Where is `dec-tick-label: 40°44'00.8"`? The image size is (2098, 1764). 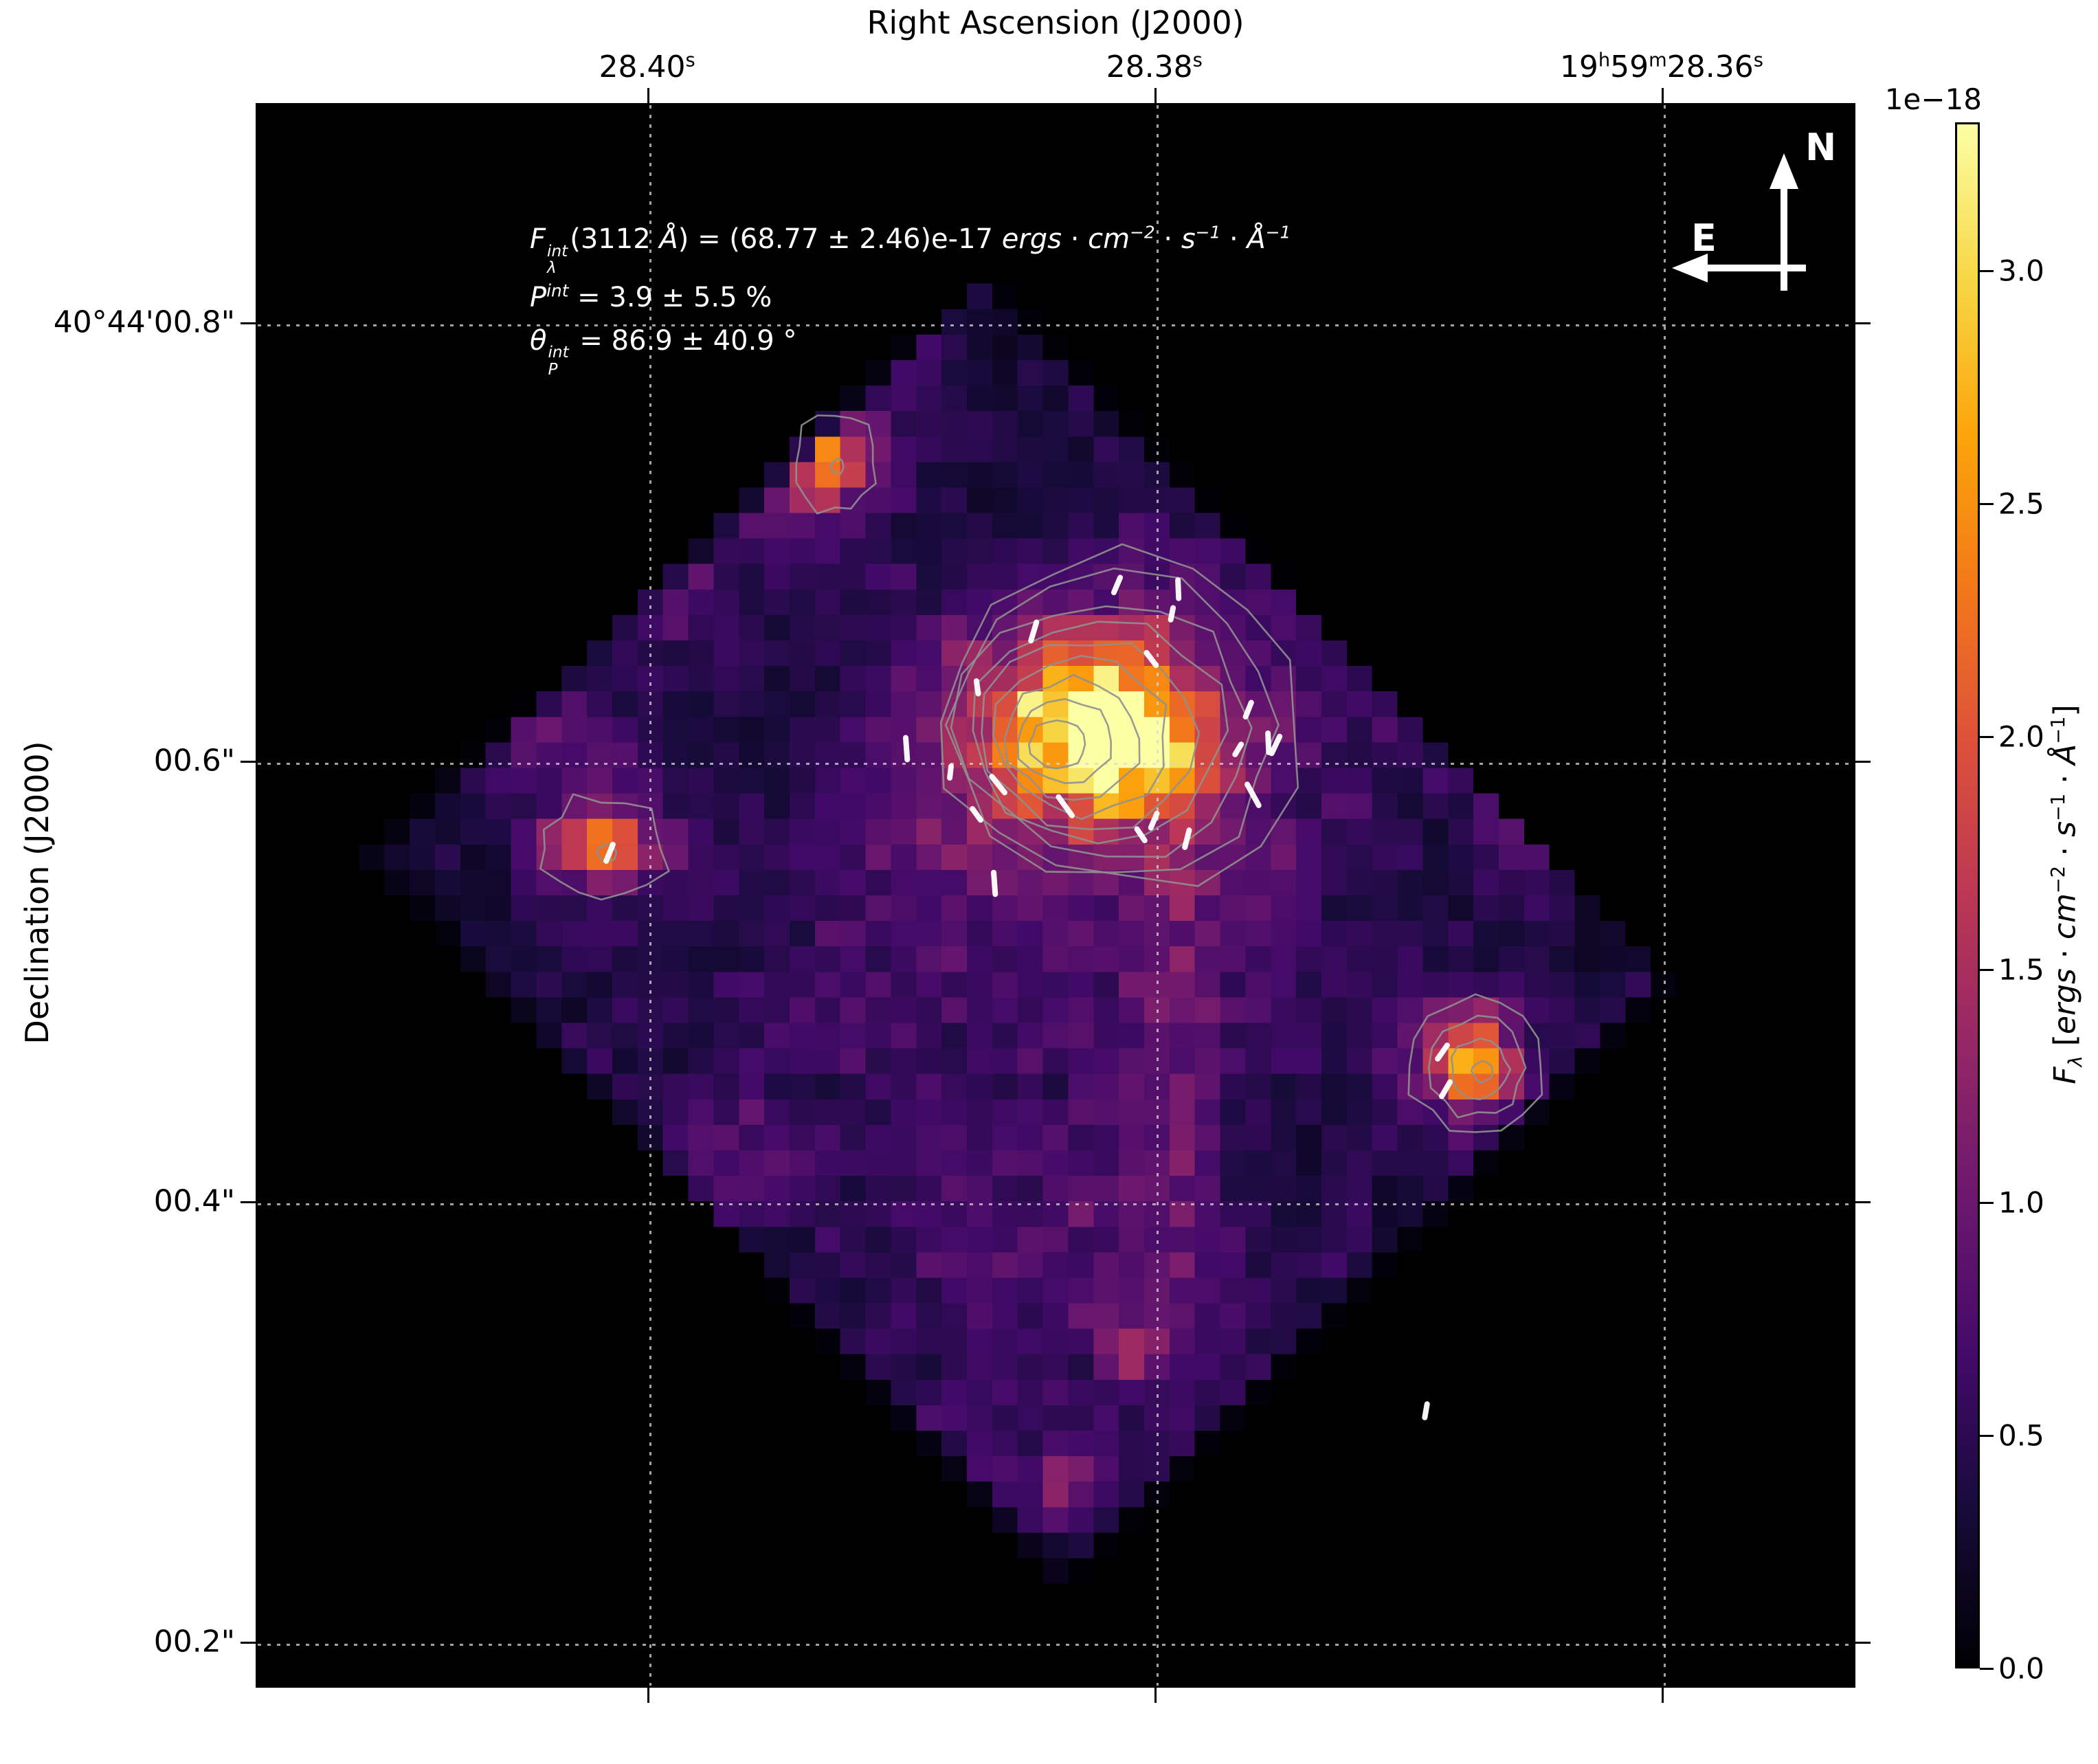
dec-tick-label: 40°44'00.8" is located at coordinates (144, 322).